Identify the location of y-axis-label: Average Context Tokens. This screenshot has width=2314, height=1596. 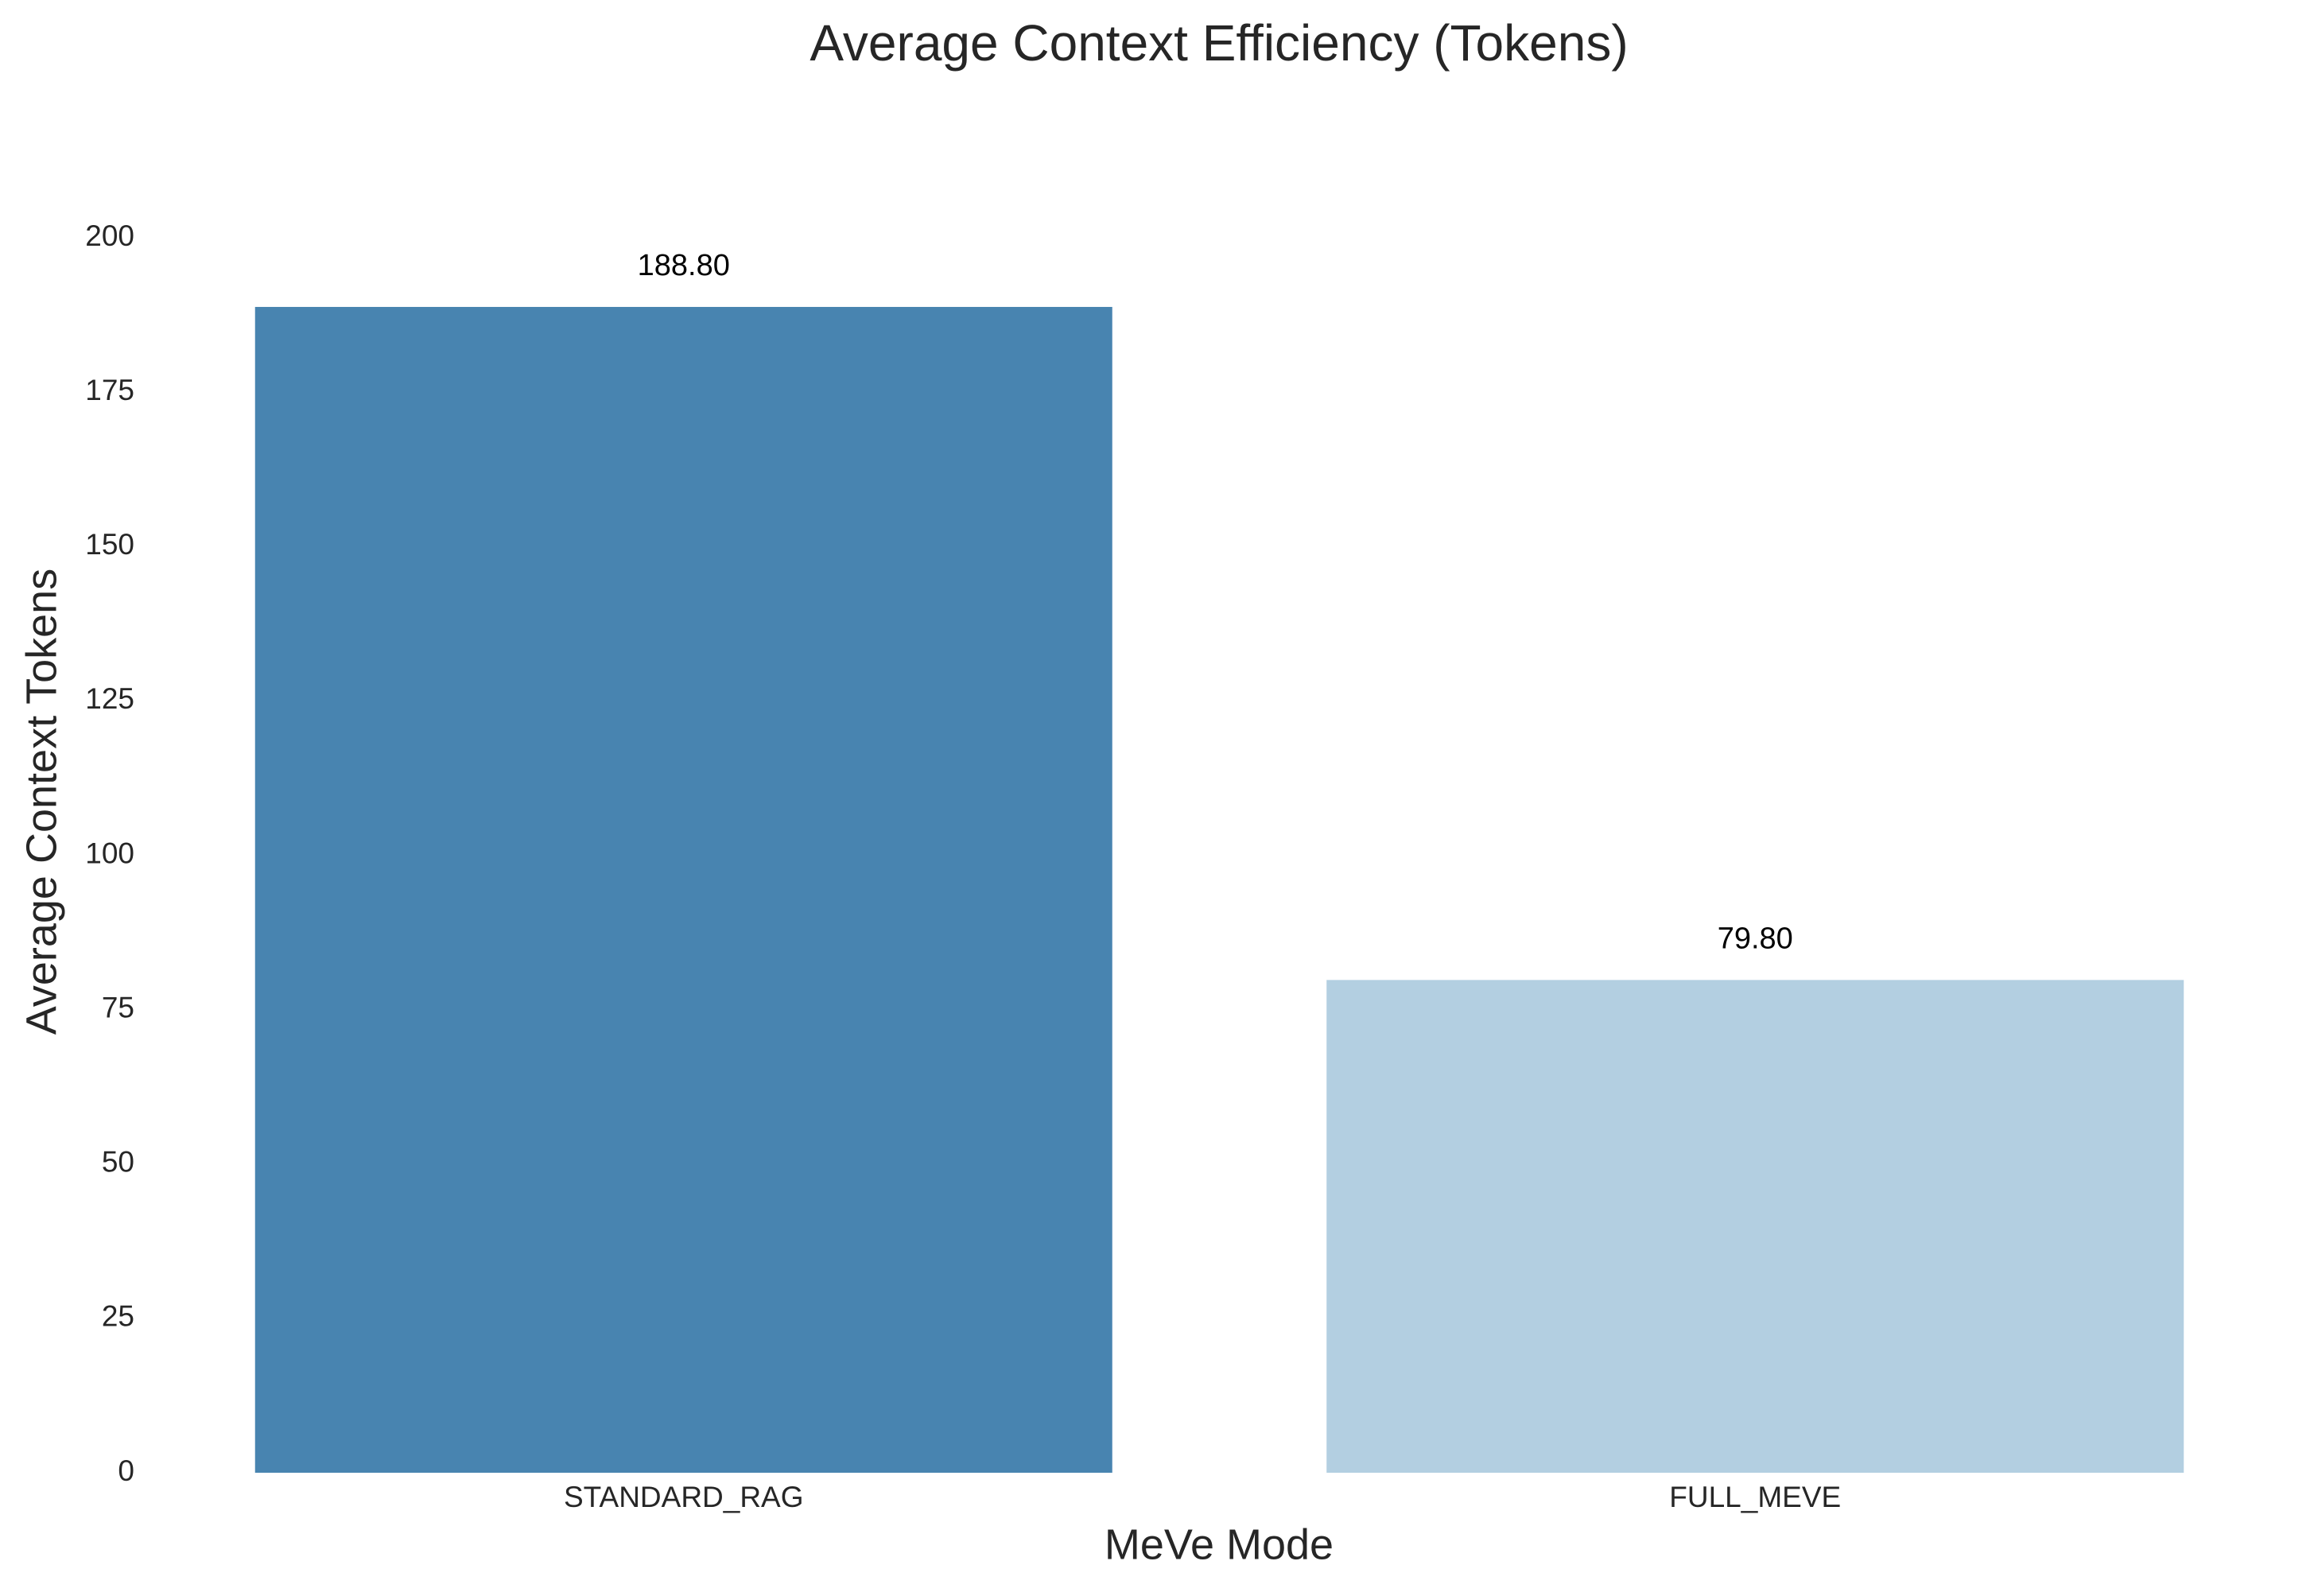
(41, 802).